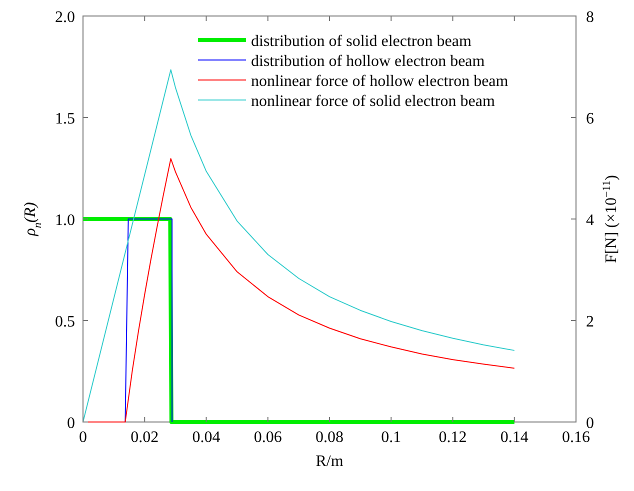 This screenshot has height=491, width=634. I want to click on y2-tick-label: 8, so click(590, 17).